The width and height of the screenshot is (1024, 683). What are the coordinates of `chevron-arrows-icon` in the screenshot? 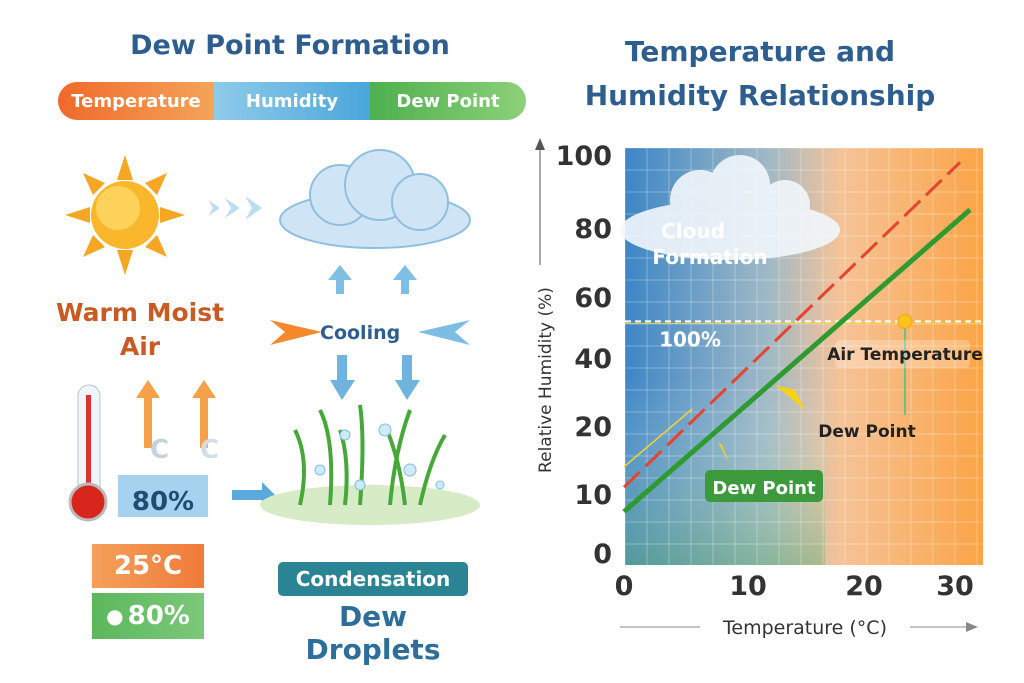 It's located at (235, 208).